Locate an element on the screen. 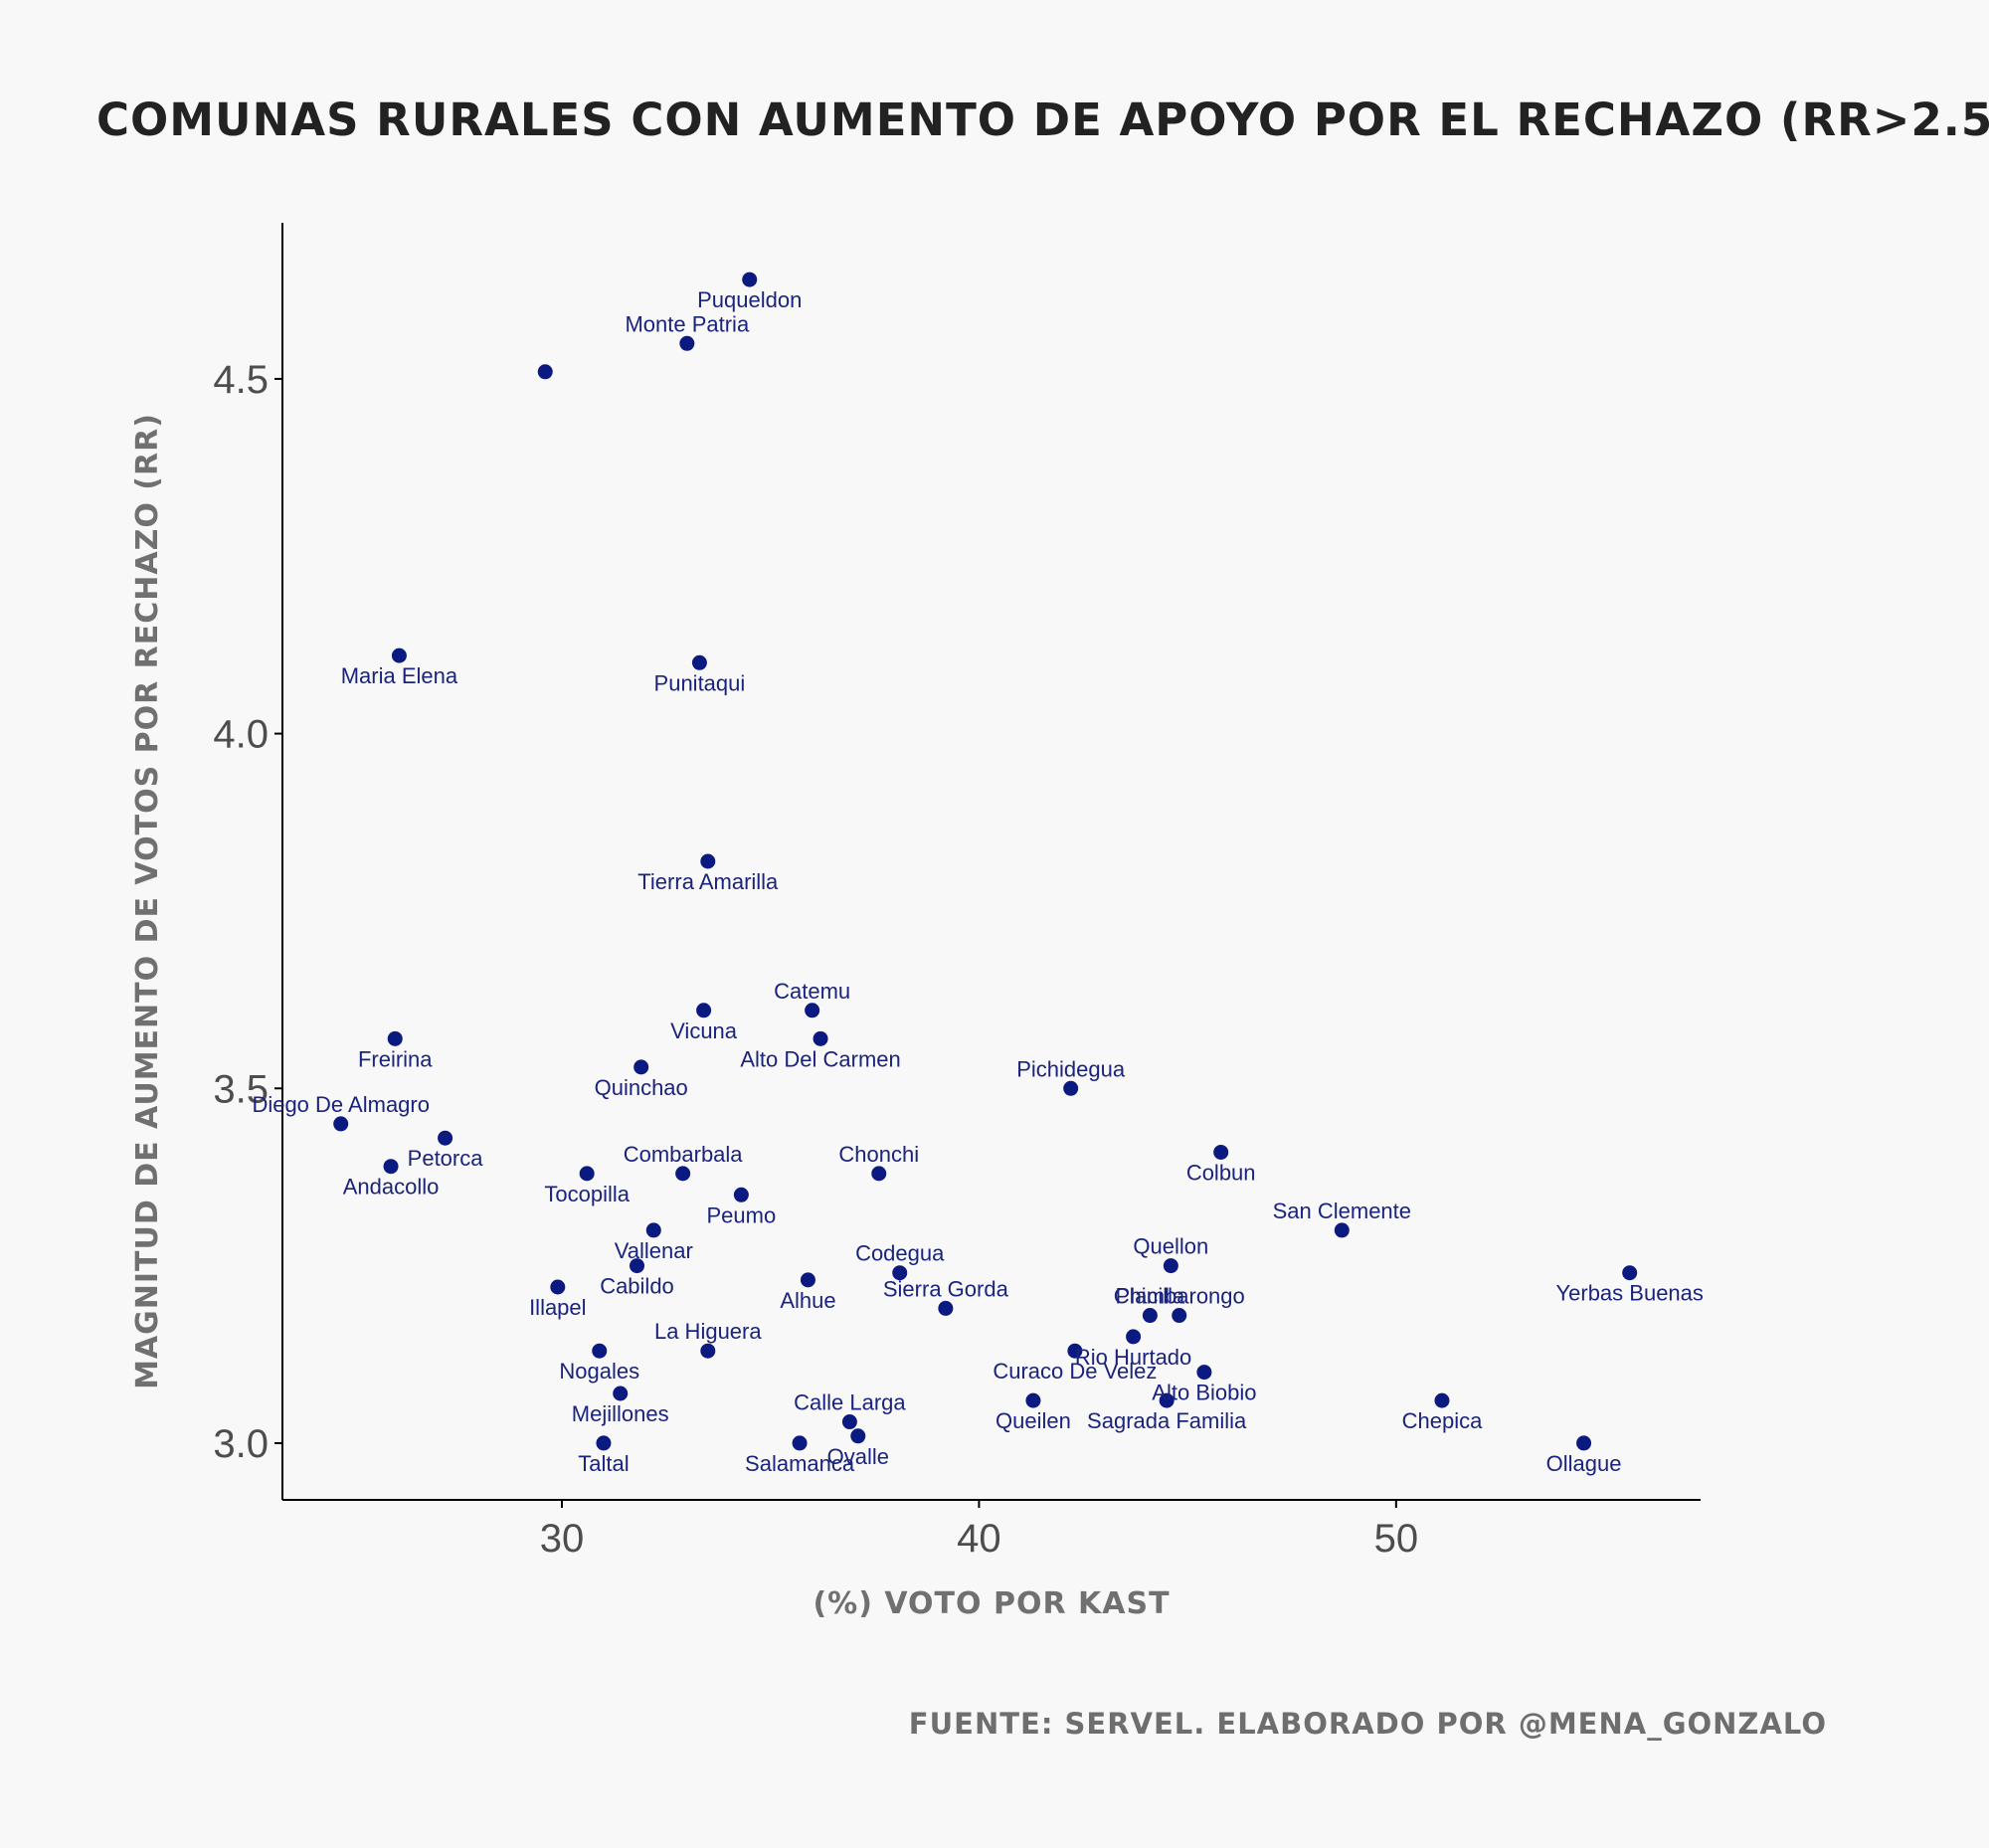  point-label: Alto Biobio is located at coordinates (1204, 1393).